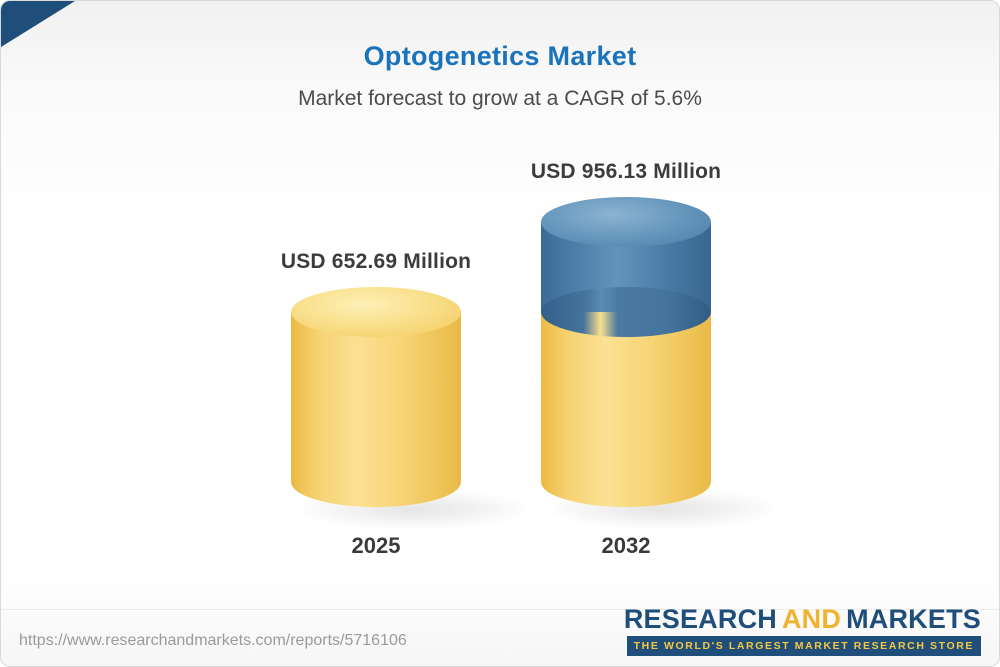 Image resolution: width=1000 pixels, height=667 pixels. Describe the element at coordinates (500, 609) in the screenshot. I see `footer-divider` at that location.